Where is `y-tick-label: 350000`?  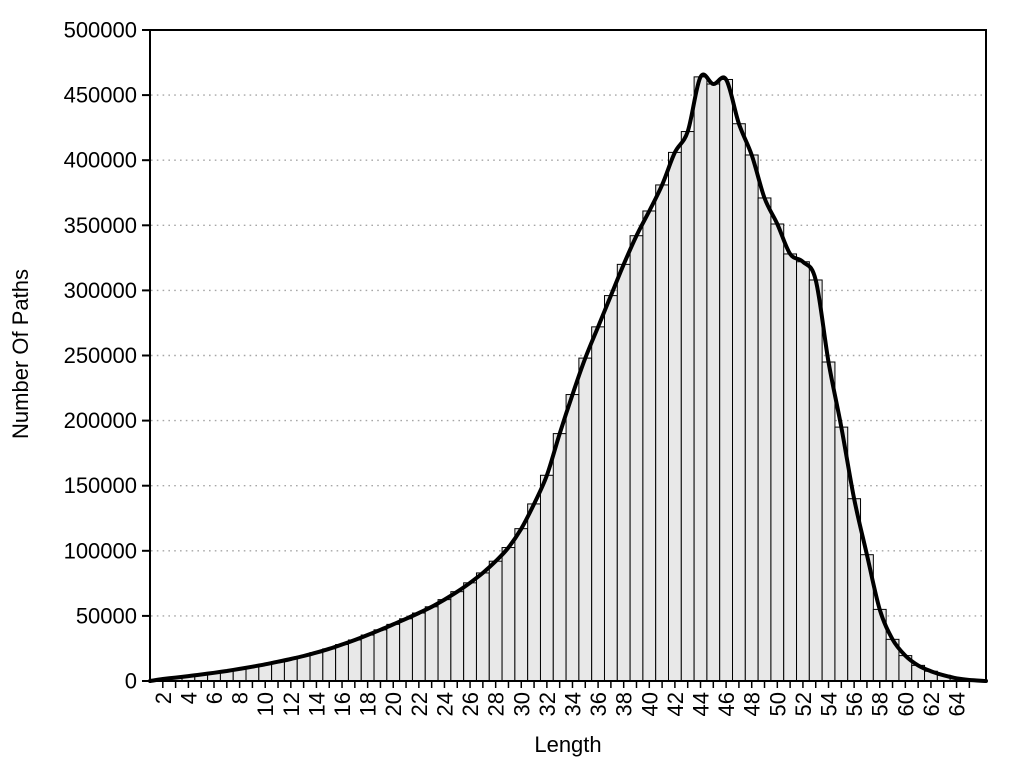 y-tick-label: 350000 is located at coordinates (100, 225).